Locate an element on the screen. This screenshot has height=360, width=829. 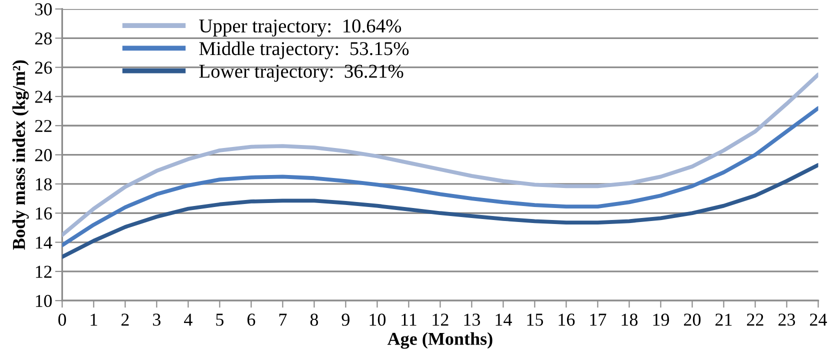
x-tick-label: 15 is located at coordinates (535, 320).